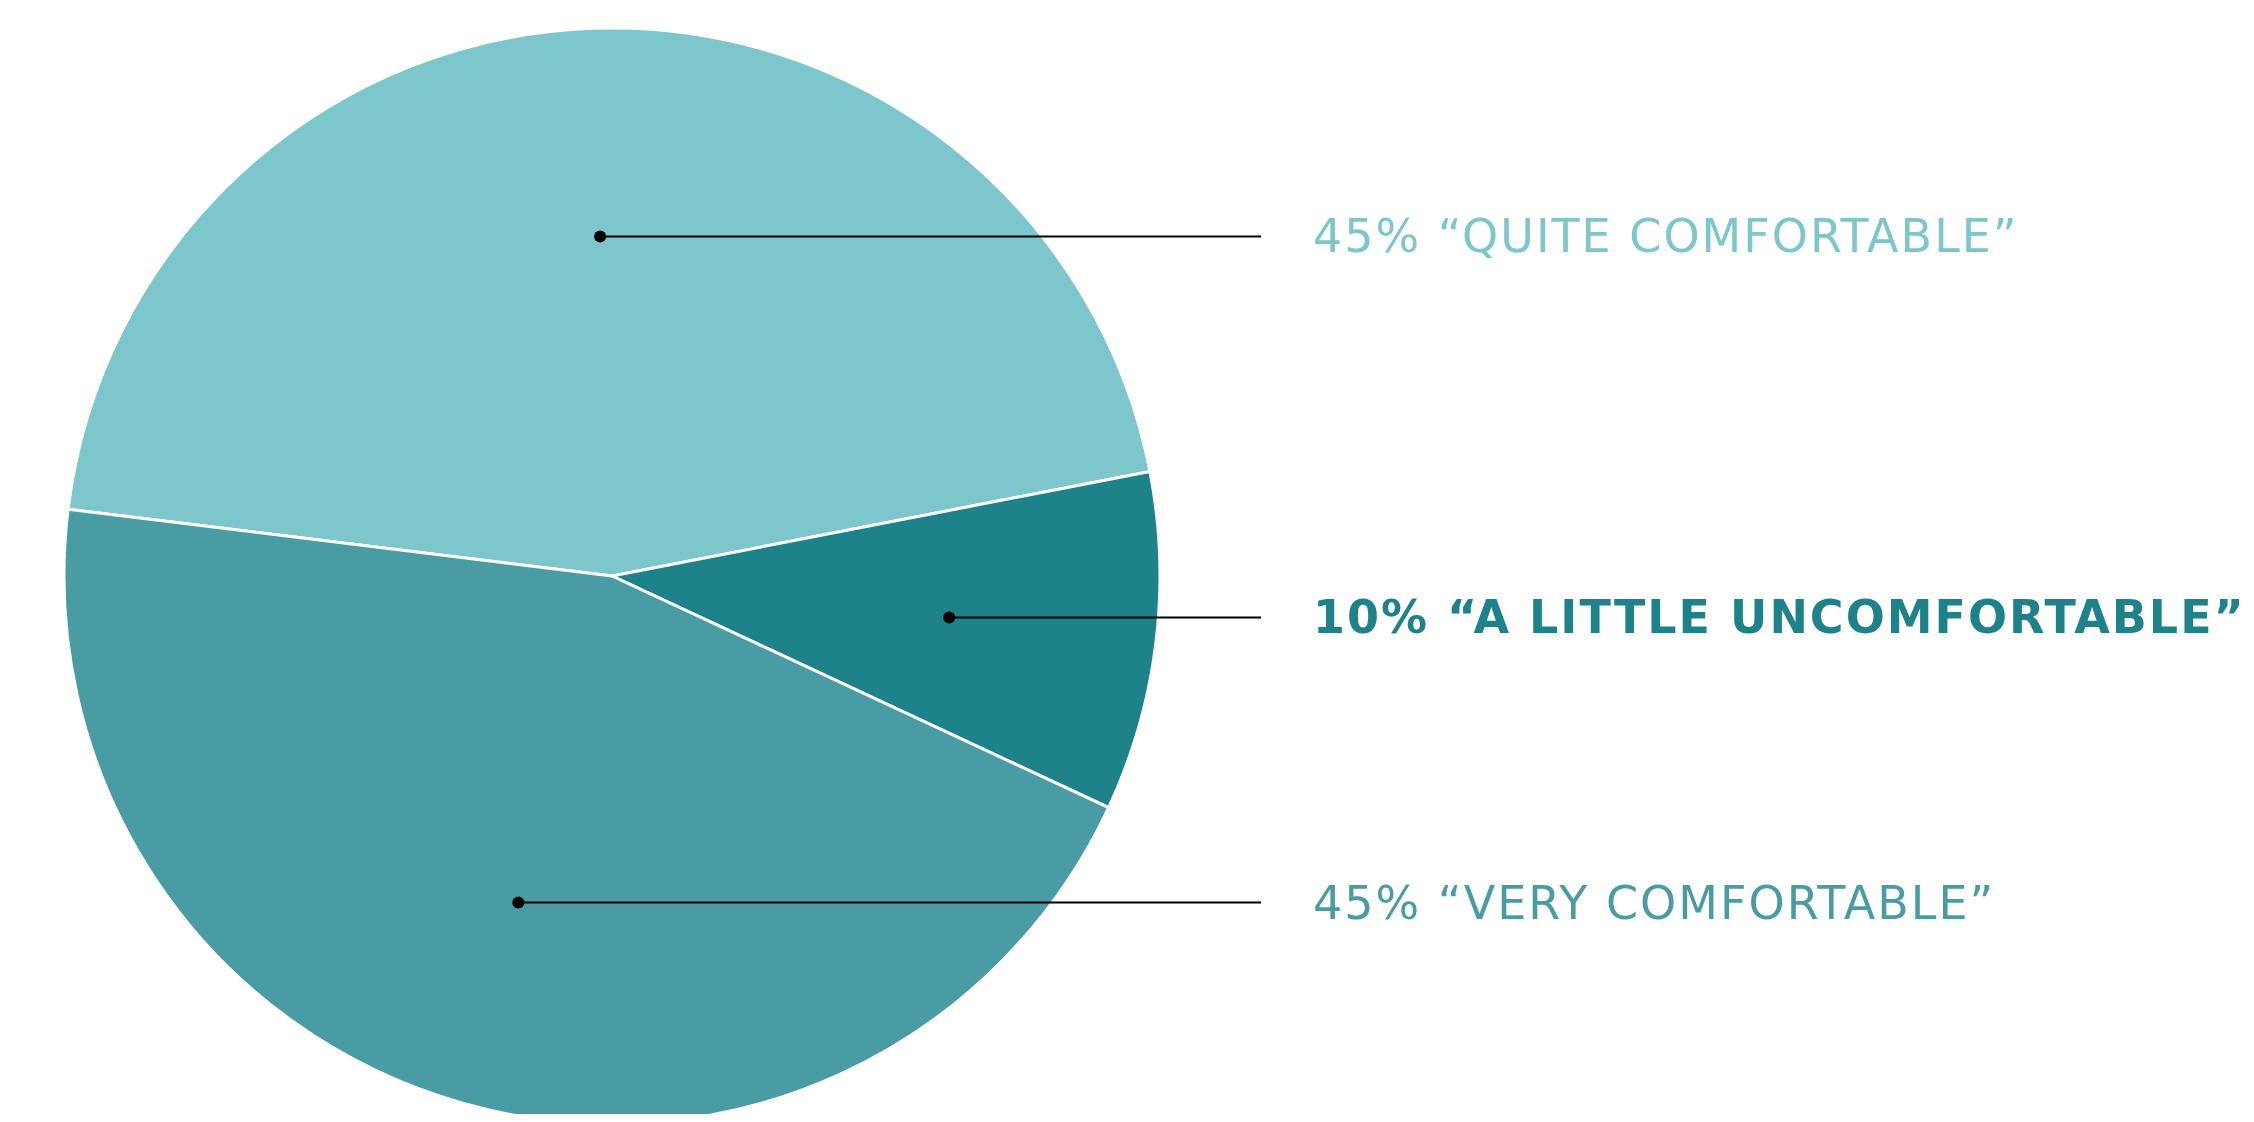  What do you see at coordinates (1654, 902) in the screenshot?
I see `slice-label: 45% “VERY COMFORTABLE”` at bounding box center [1654, 902].